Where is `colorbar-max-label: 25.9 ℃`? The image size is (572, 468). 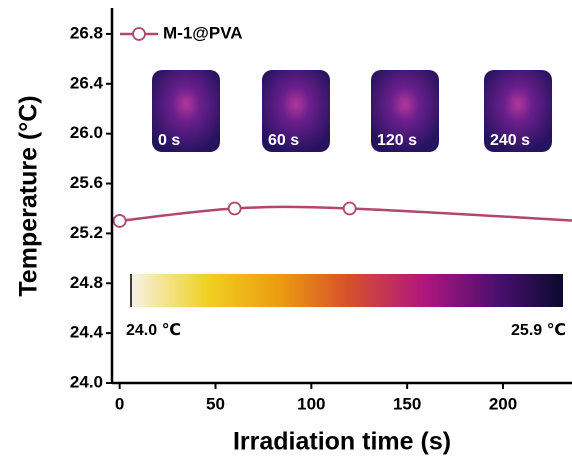 colorbar-max-label: 25.9 ℃ is located at coordinates (538, 330).